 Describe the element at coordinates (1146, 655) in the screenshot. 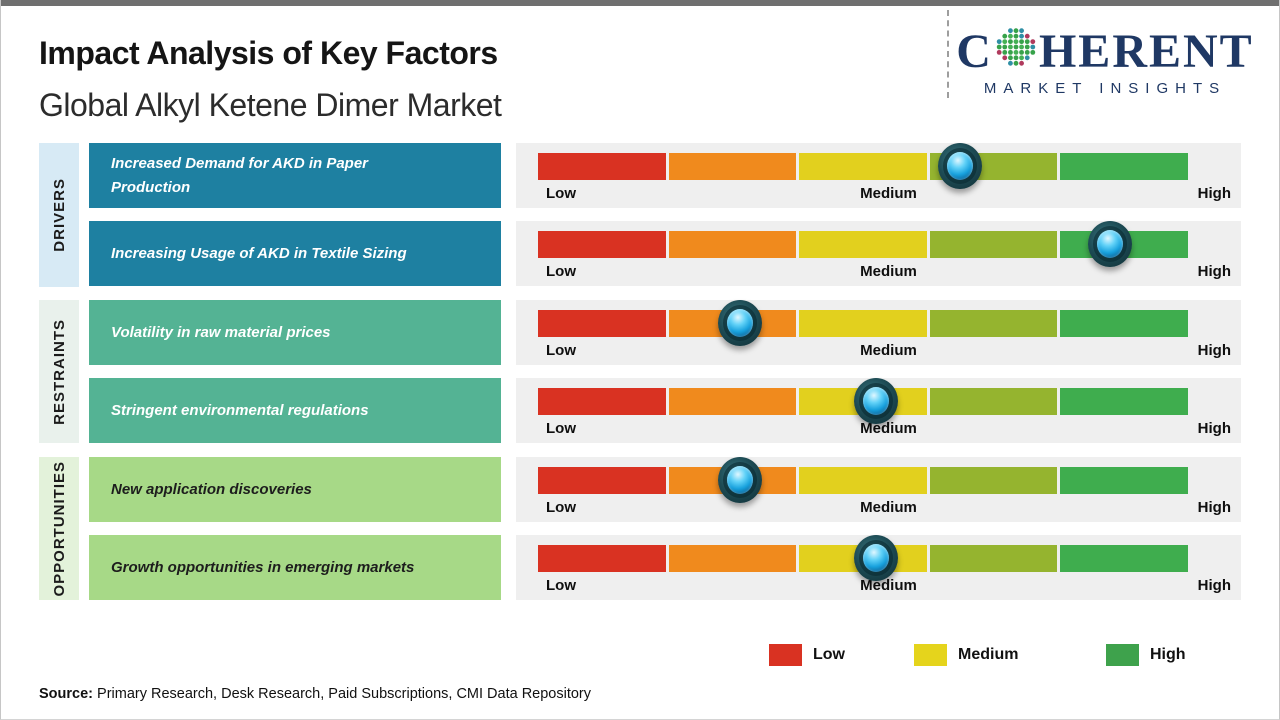

I see `legend-item-high: High` at that location.